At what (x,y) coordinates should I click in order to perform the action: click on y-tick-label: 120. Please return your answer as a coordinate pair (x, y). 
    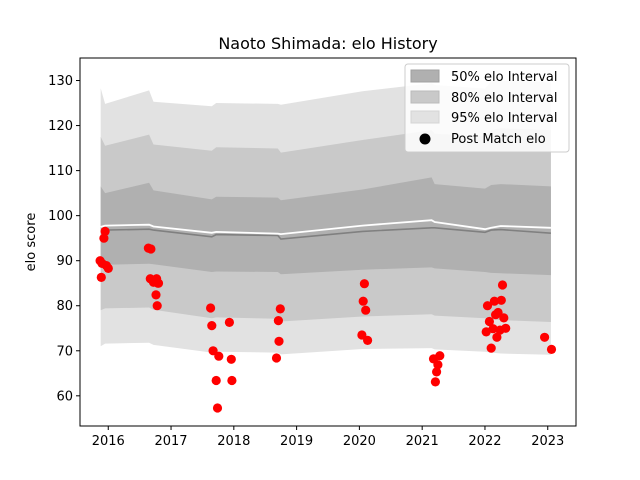
    Looking at the image, I should click on (60, 126).